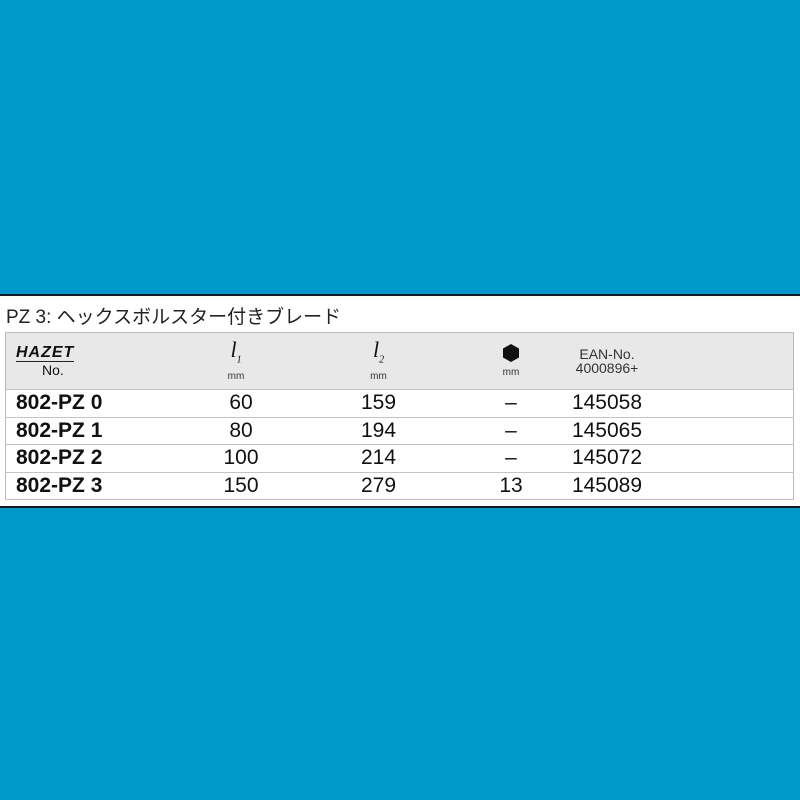  Describe the element at coordinates (511, 353) in the screenshot. I see `hexagon-icon` at that location.